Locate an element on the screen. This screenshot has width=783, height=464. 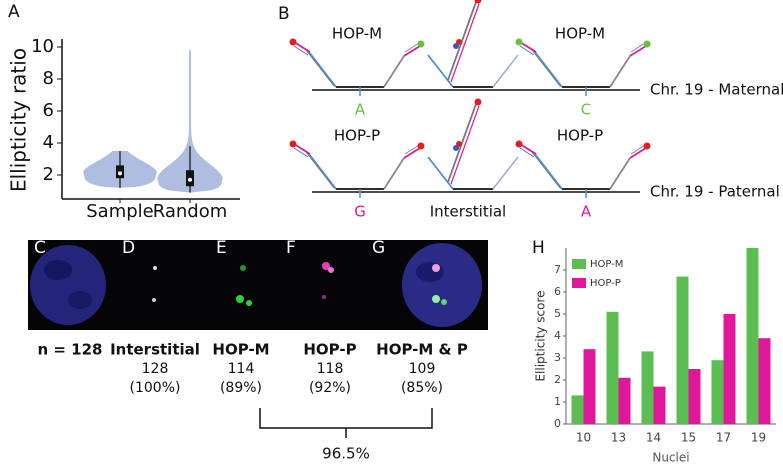
bracket is located at coordinates (346, 423).